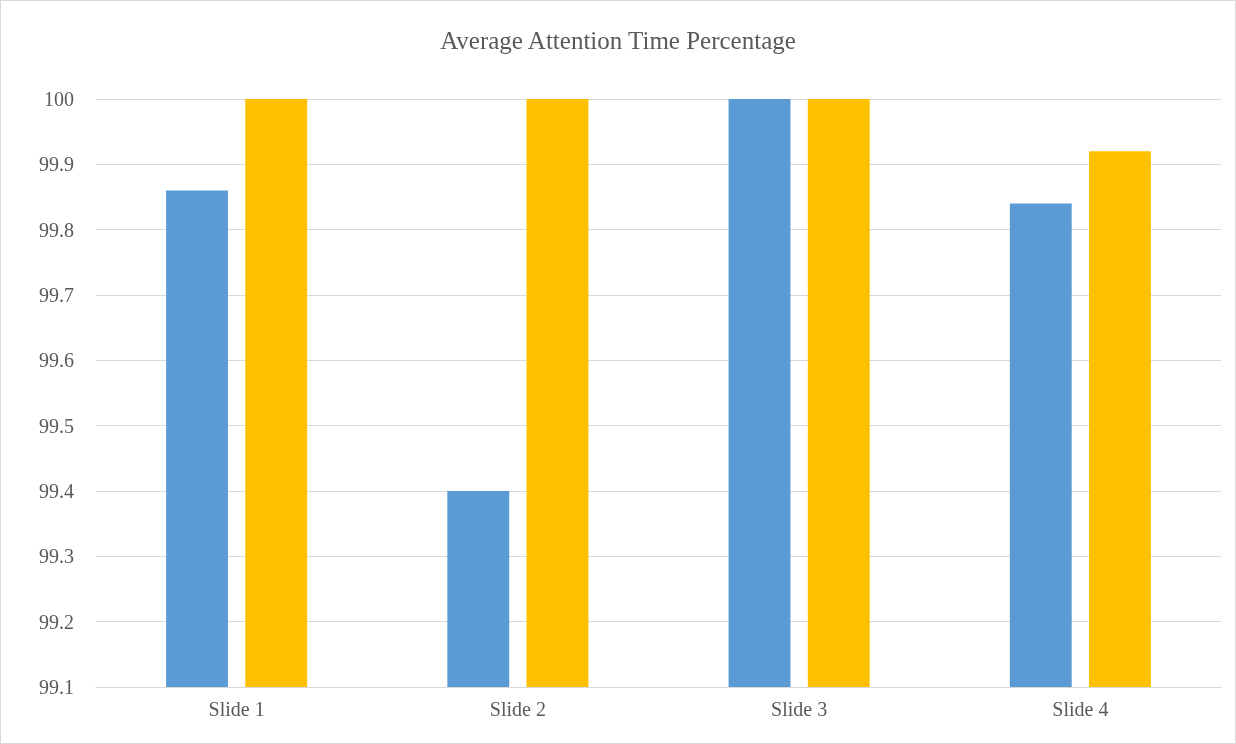  What do you see at coordinates (56, 687) in the screenshot?
I see `y-tick-label: 99.1` at bounding box center [56, 687].